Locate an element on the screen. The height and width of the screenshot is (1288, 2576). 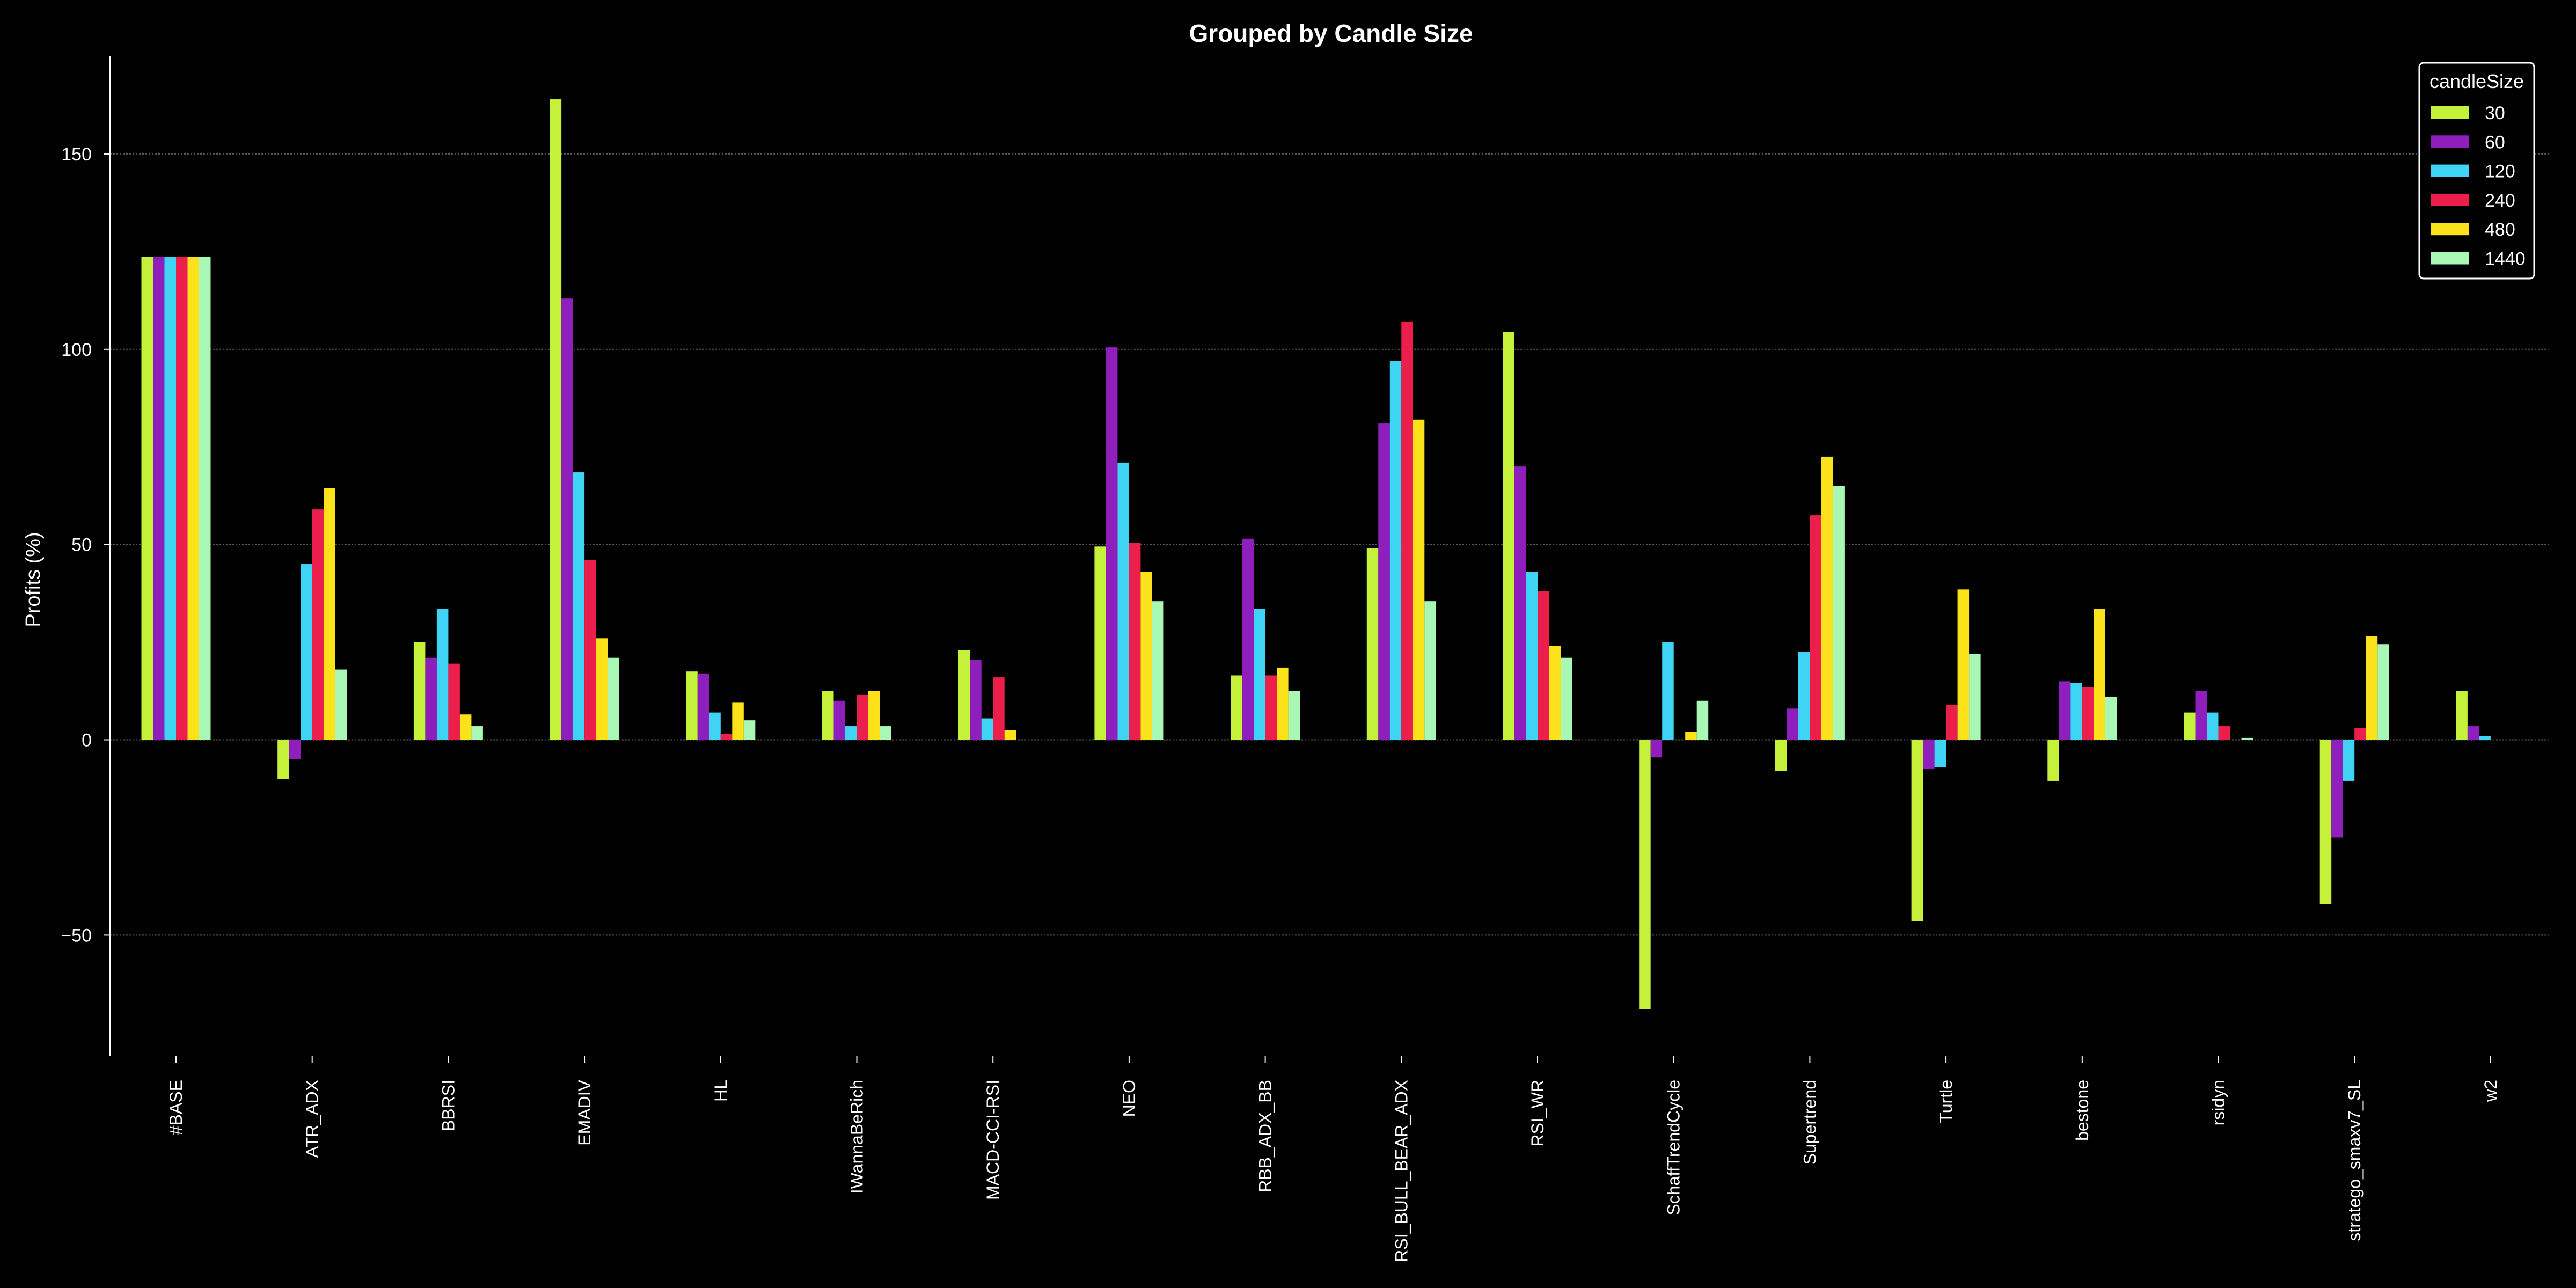
x-tick-label: RSI_WR is located at coordinates (1537, 1113).